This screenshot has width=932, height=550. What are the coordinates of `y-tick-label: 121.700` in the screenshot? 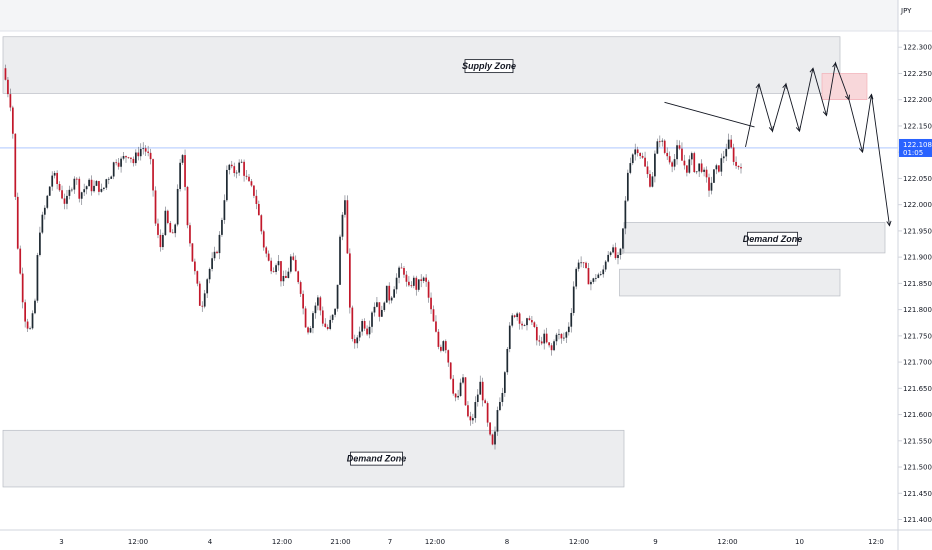 It's located at (917, 363).